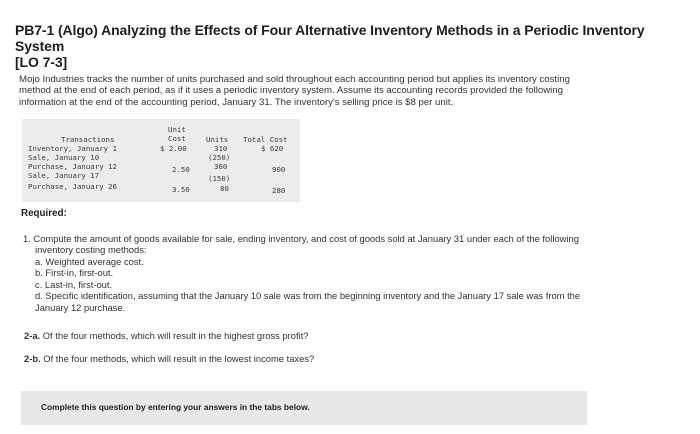 This screenshot has width=700, height=434. I want to click on question-1-line2: inventory costing methods:, so click(91, 250).